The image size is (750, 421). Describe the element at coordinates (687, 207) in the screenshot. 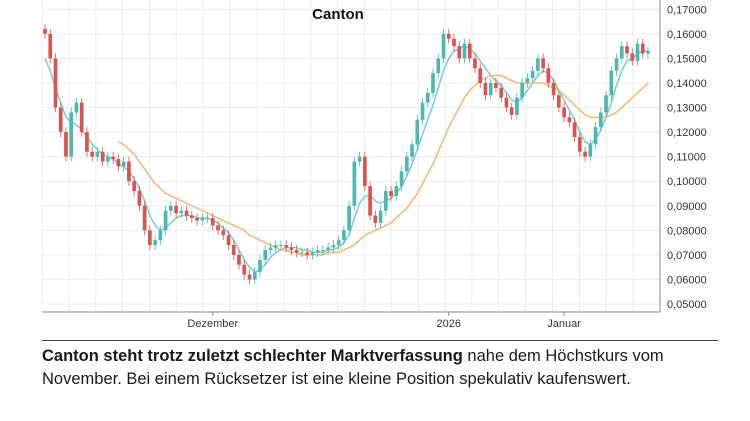

I see `y-tick-label: 0,09000` at that location.